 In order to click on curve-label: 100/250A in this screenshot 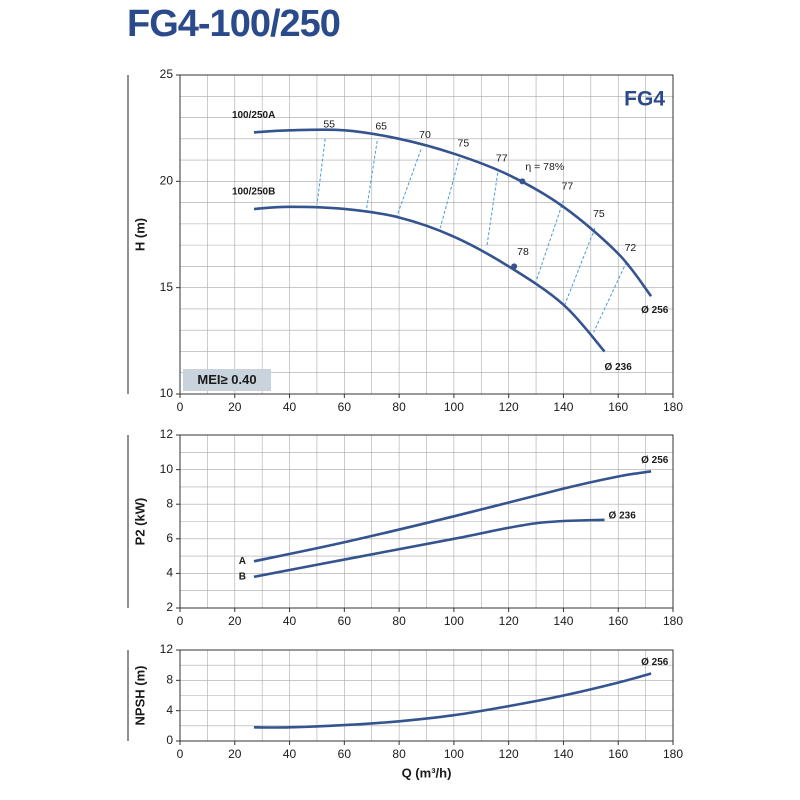, I will do `click(253, 115)`.